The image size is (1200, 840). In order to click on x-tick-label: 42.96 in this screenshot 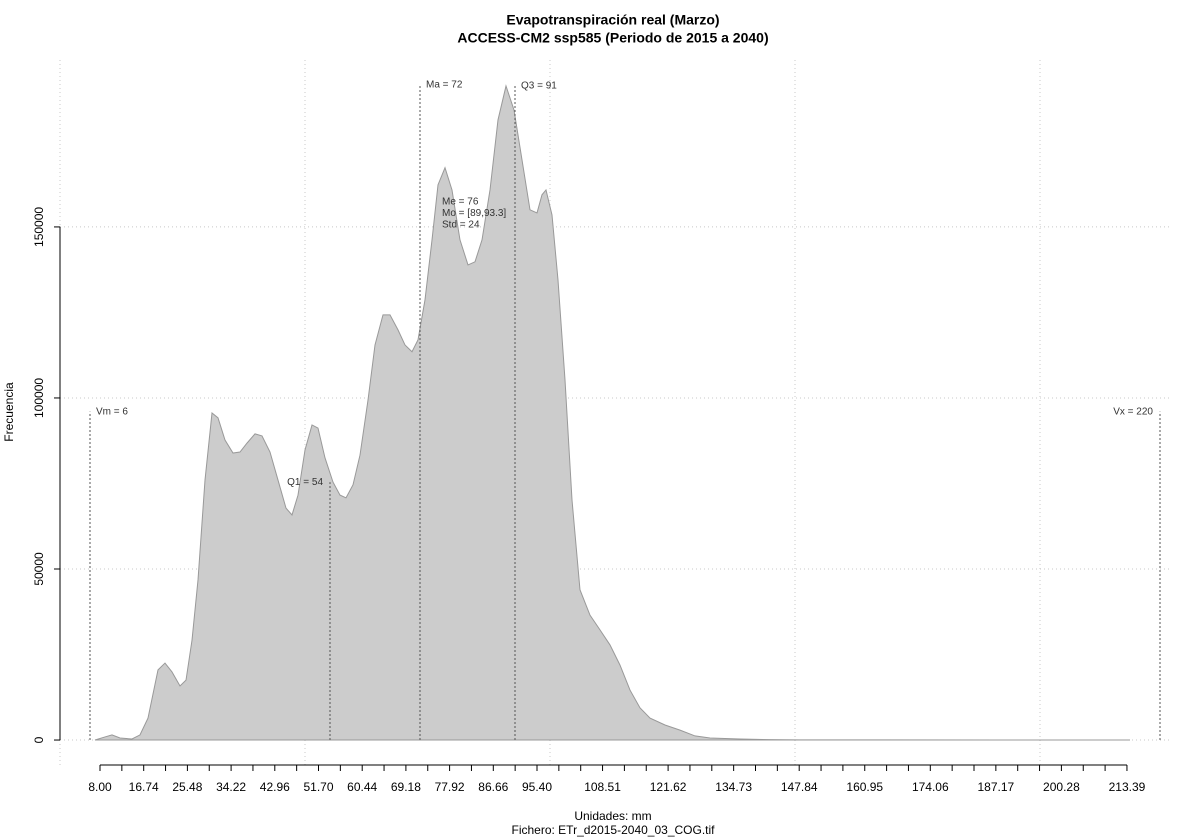, I will do `click(275, 787)`.